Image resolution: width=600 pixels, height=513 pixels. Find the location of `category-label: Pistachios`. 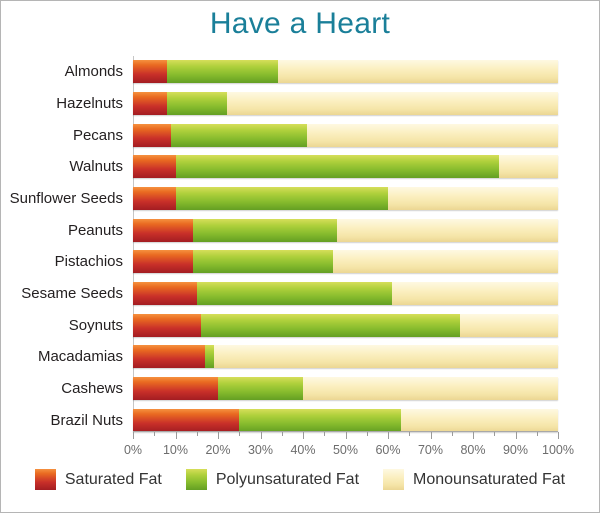

category-label: Pistachios is located at coordinates (88, 262).